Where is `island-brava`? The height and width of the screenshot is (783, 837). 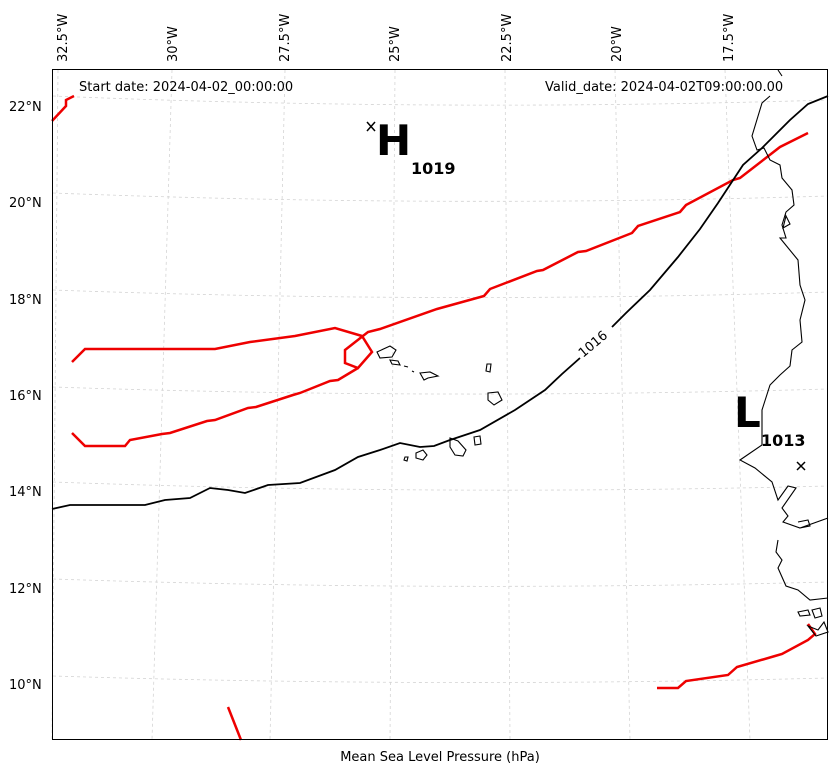 island-brava is located at coordinates (406, 459).